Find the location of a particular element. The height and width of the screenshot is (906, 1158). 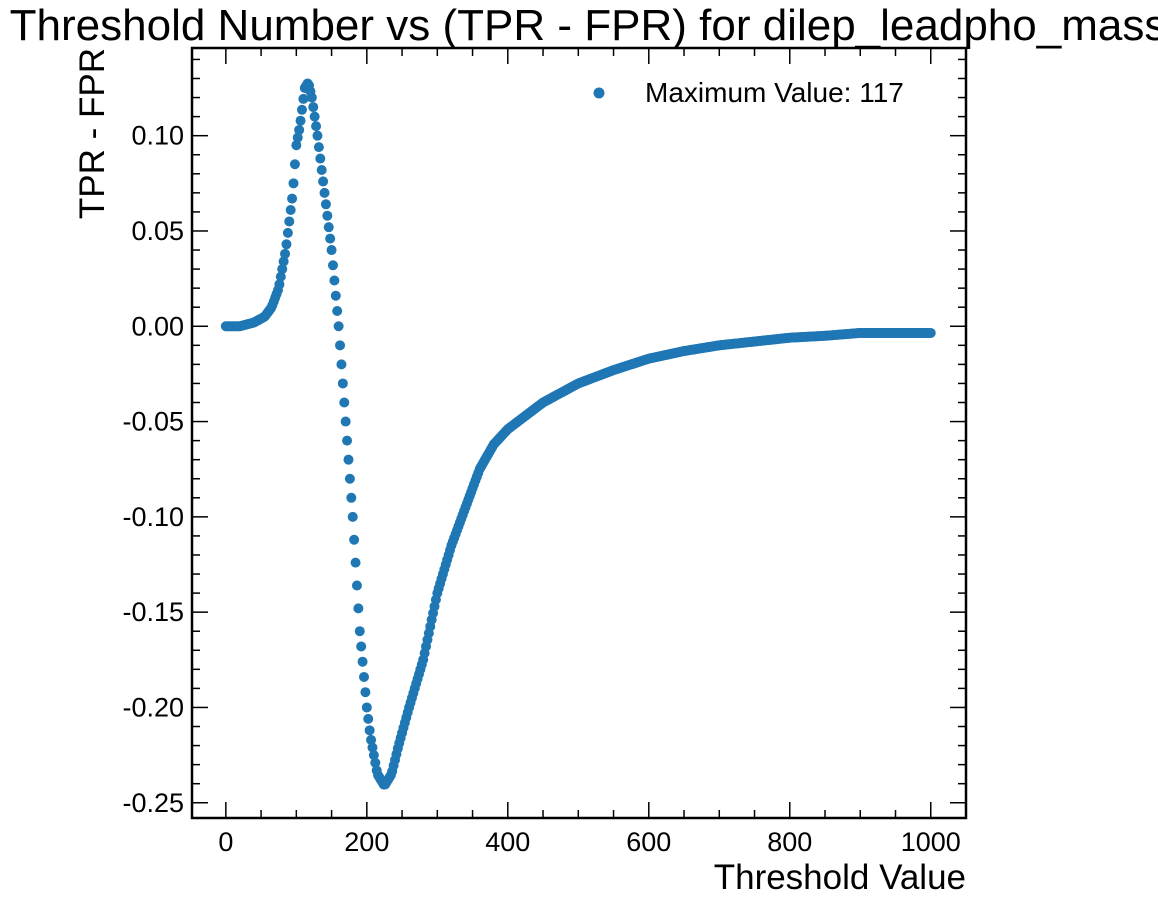

legend-marker is located at coordinates (599, 93).